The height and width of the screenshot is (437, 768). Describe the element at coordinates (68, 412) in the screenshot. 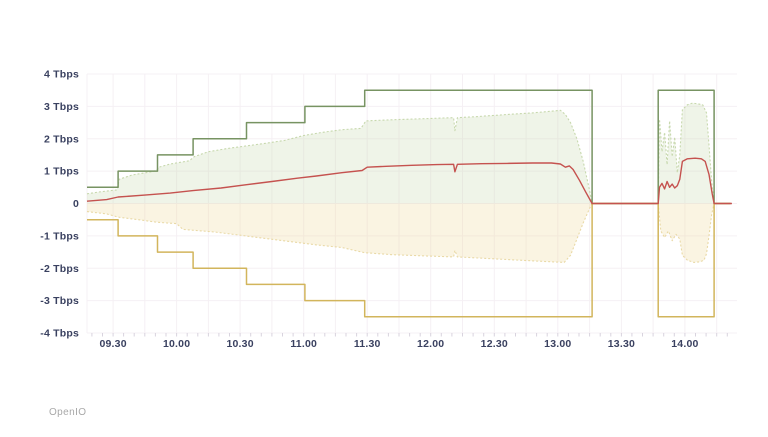

I see `brand-openio: OpenIO` at that location.